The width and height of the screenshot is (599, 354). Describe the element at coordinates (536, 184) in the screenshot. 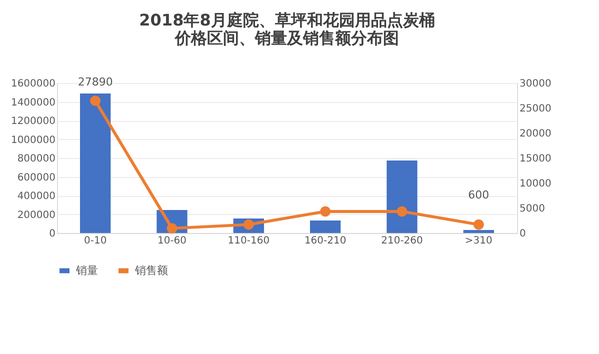

I see `y2-tick-label: 10000` at that location.